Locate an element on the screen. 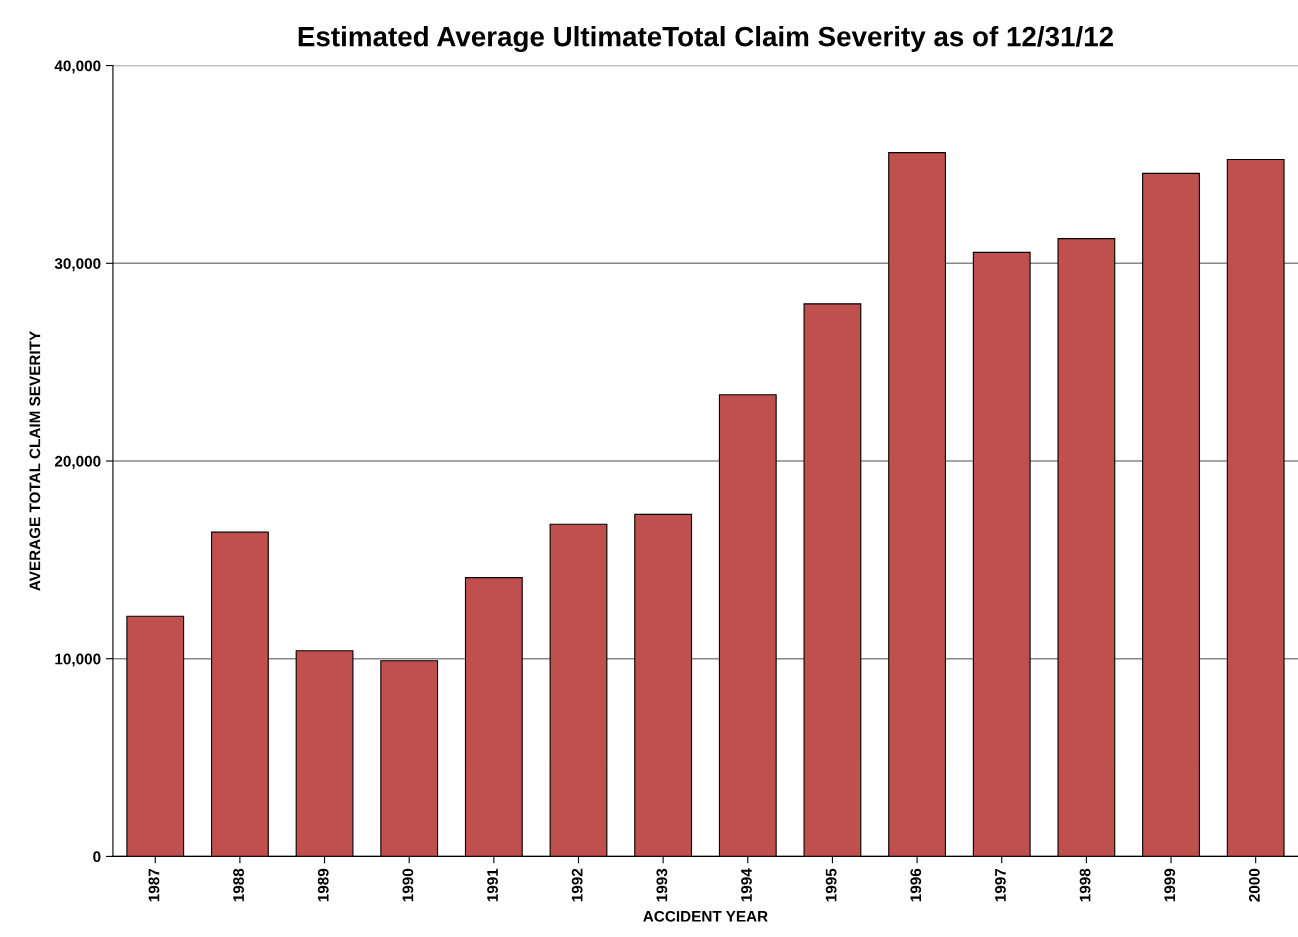 This screenshot has height=937, width=1298. x-tick-label: 1987 is located at coordinates (154, 885).